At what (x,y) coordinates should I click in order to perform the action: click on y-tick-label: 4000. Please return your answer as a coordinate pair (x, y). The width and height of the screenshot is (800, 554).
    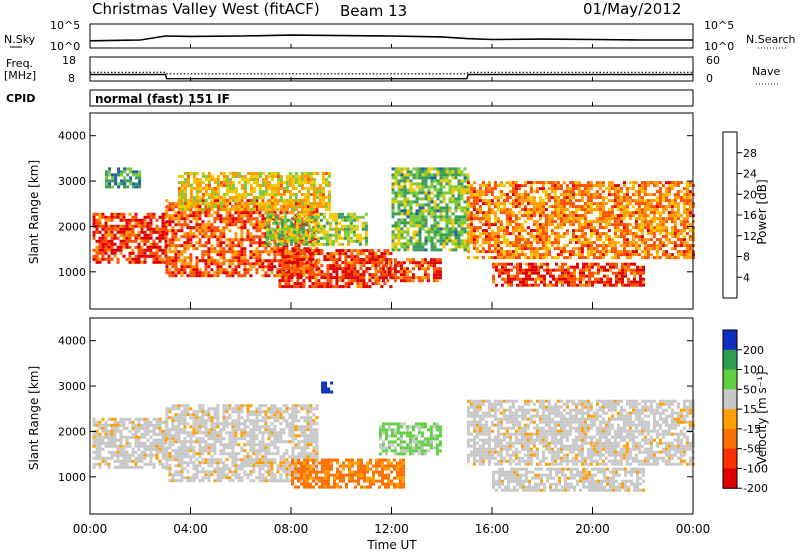
    Looking at the image, I should click on (72, 136).